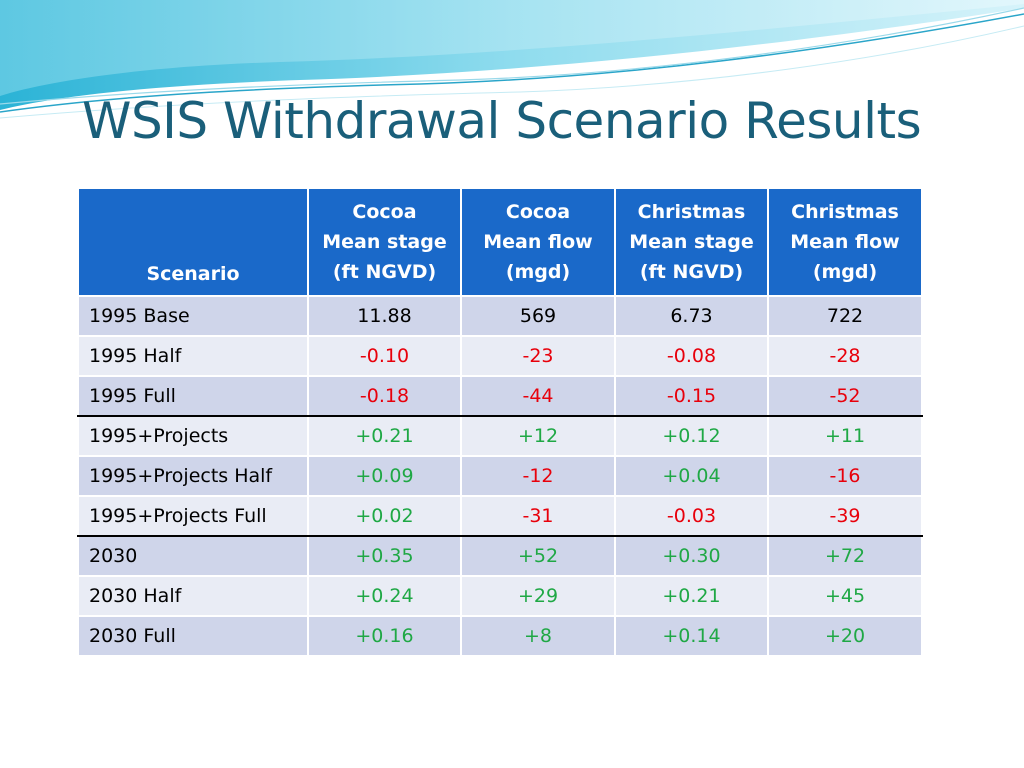 This screenshot has height=768, width=1024. I want to click on value-cell: 722, so click(845, 316).